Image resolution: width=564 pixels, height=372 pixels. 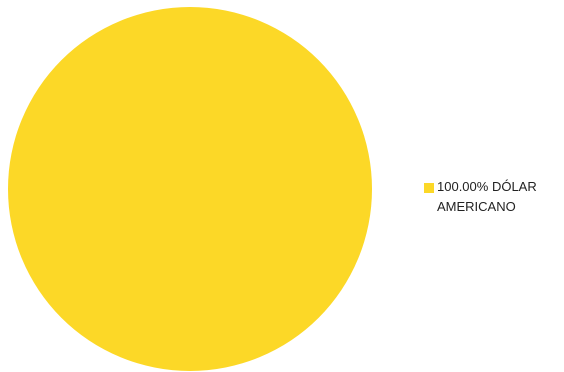 I want to click on legend-label-line1: 100.00% DÓLAR, so click(x=487, y=187).